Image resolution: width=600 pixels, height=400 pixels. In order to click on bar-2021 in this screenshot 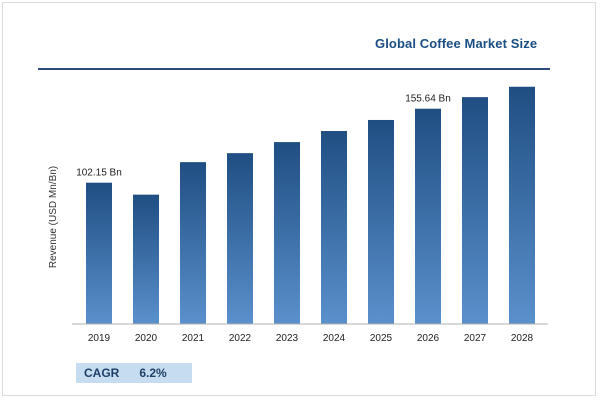, I will do `click(193, 243)`.